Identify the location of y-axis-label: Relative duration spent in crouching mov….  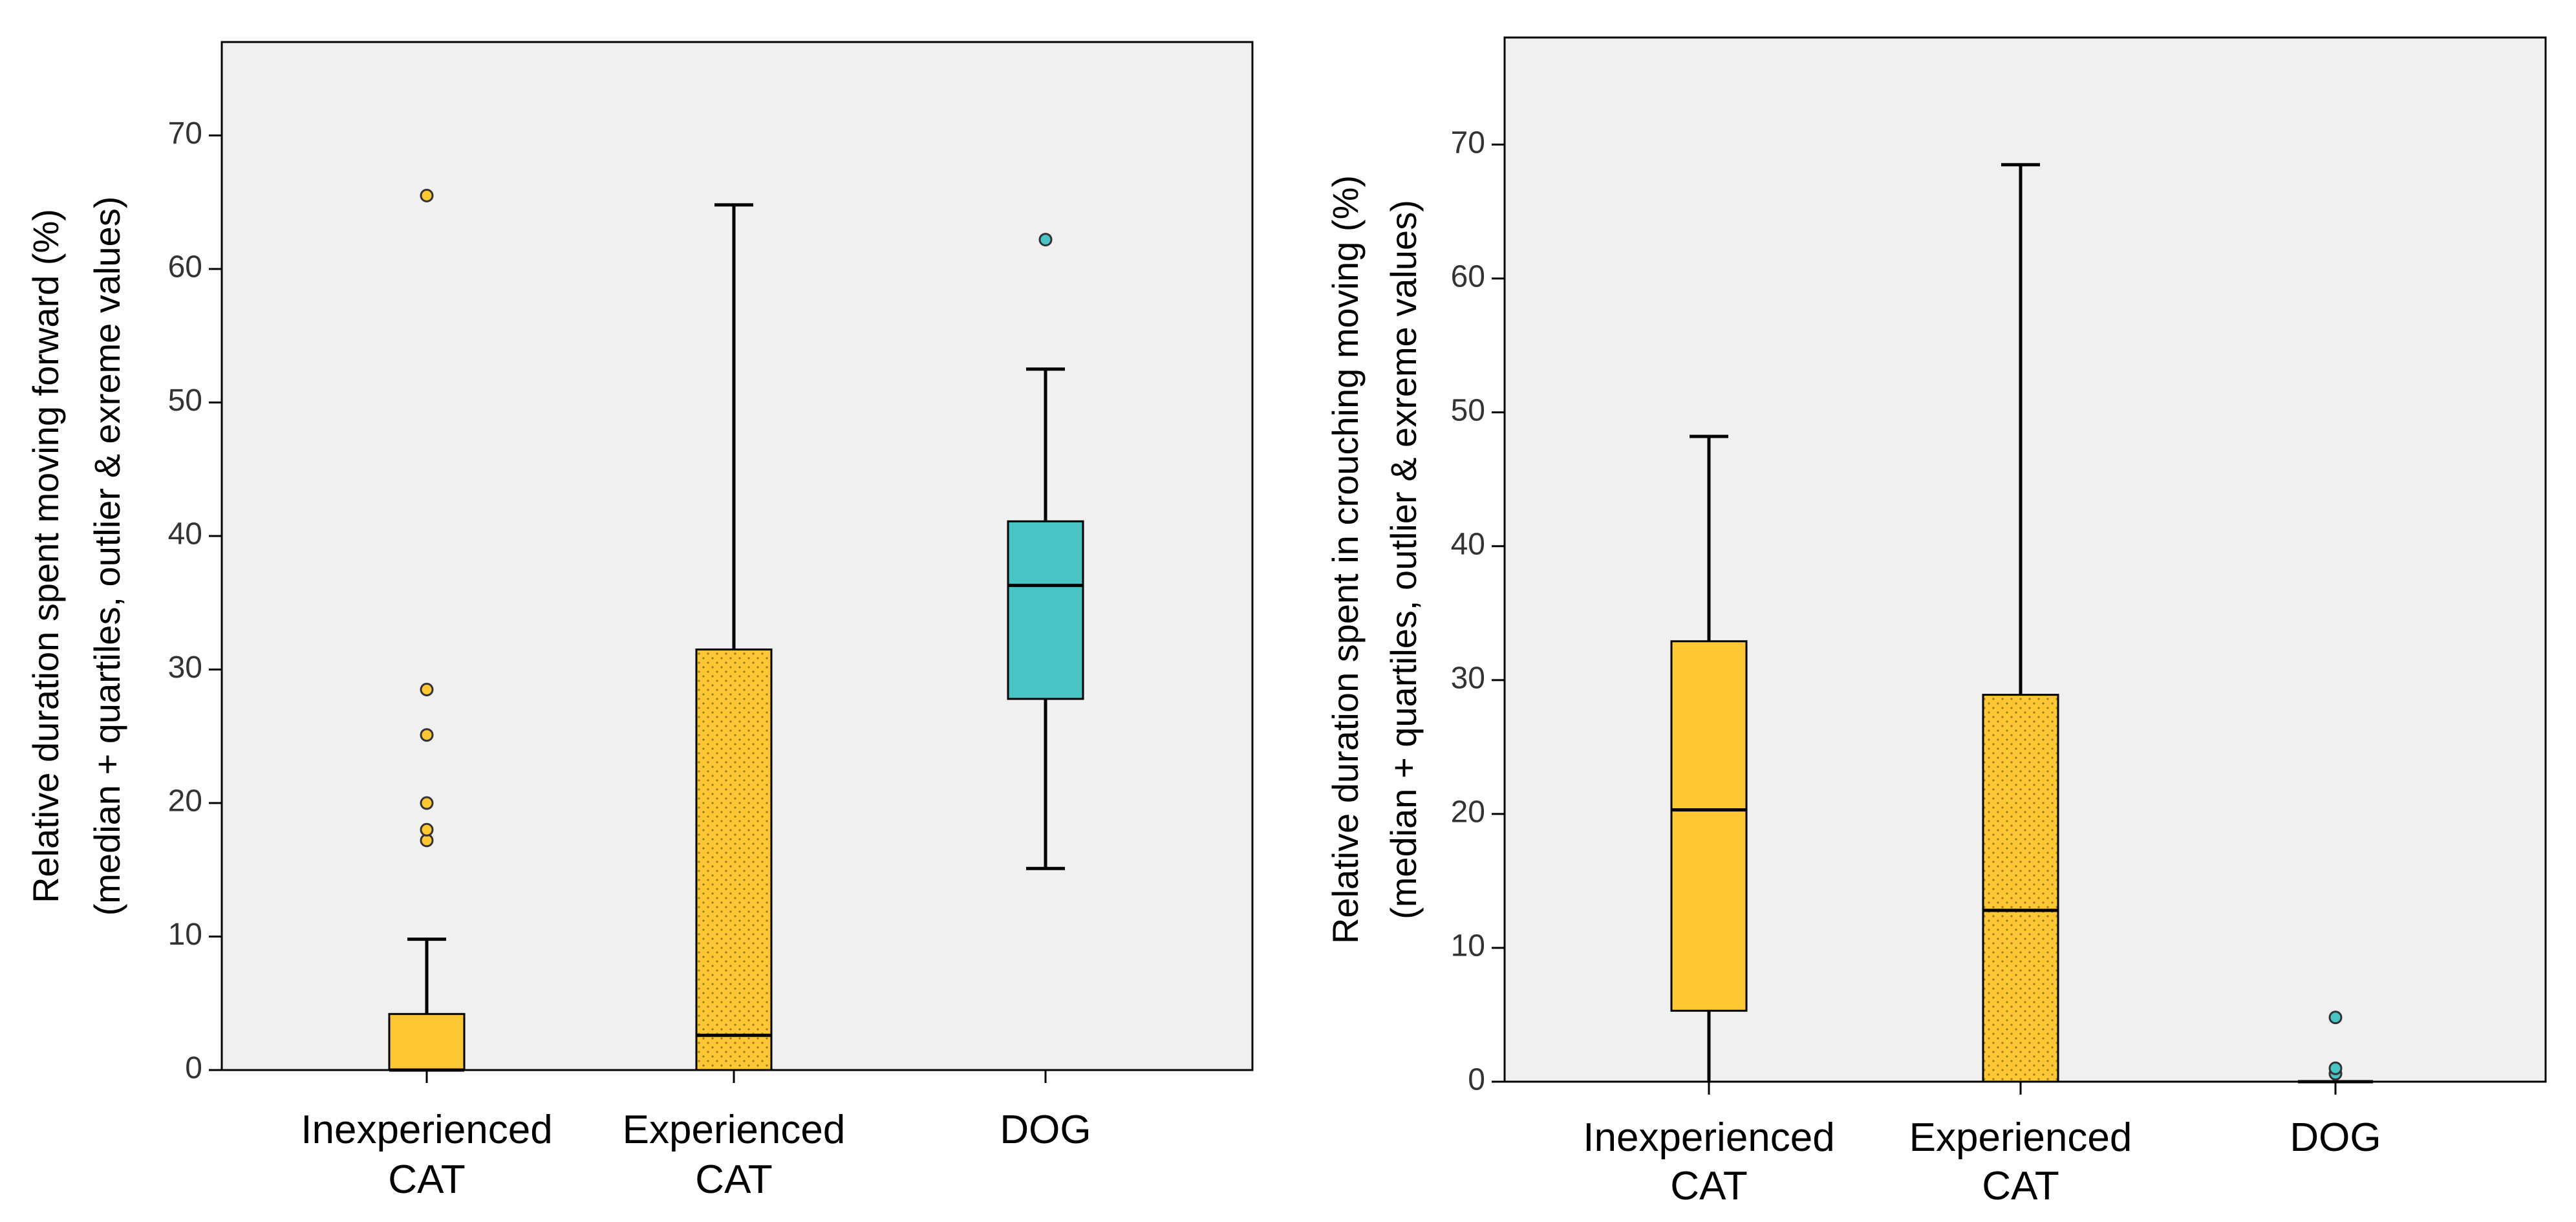
(1345, 559).